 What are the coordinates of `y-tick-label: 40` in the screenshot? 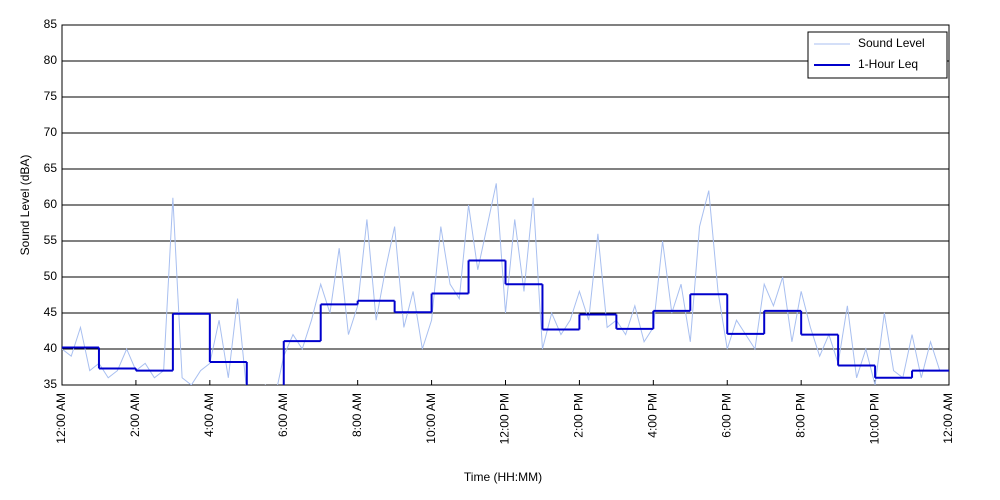 It's located at (51, 348).